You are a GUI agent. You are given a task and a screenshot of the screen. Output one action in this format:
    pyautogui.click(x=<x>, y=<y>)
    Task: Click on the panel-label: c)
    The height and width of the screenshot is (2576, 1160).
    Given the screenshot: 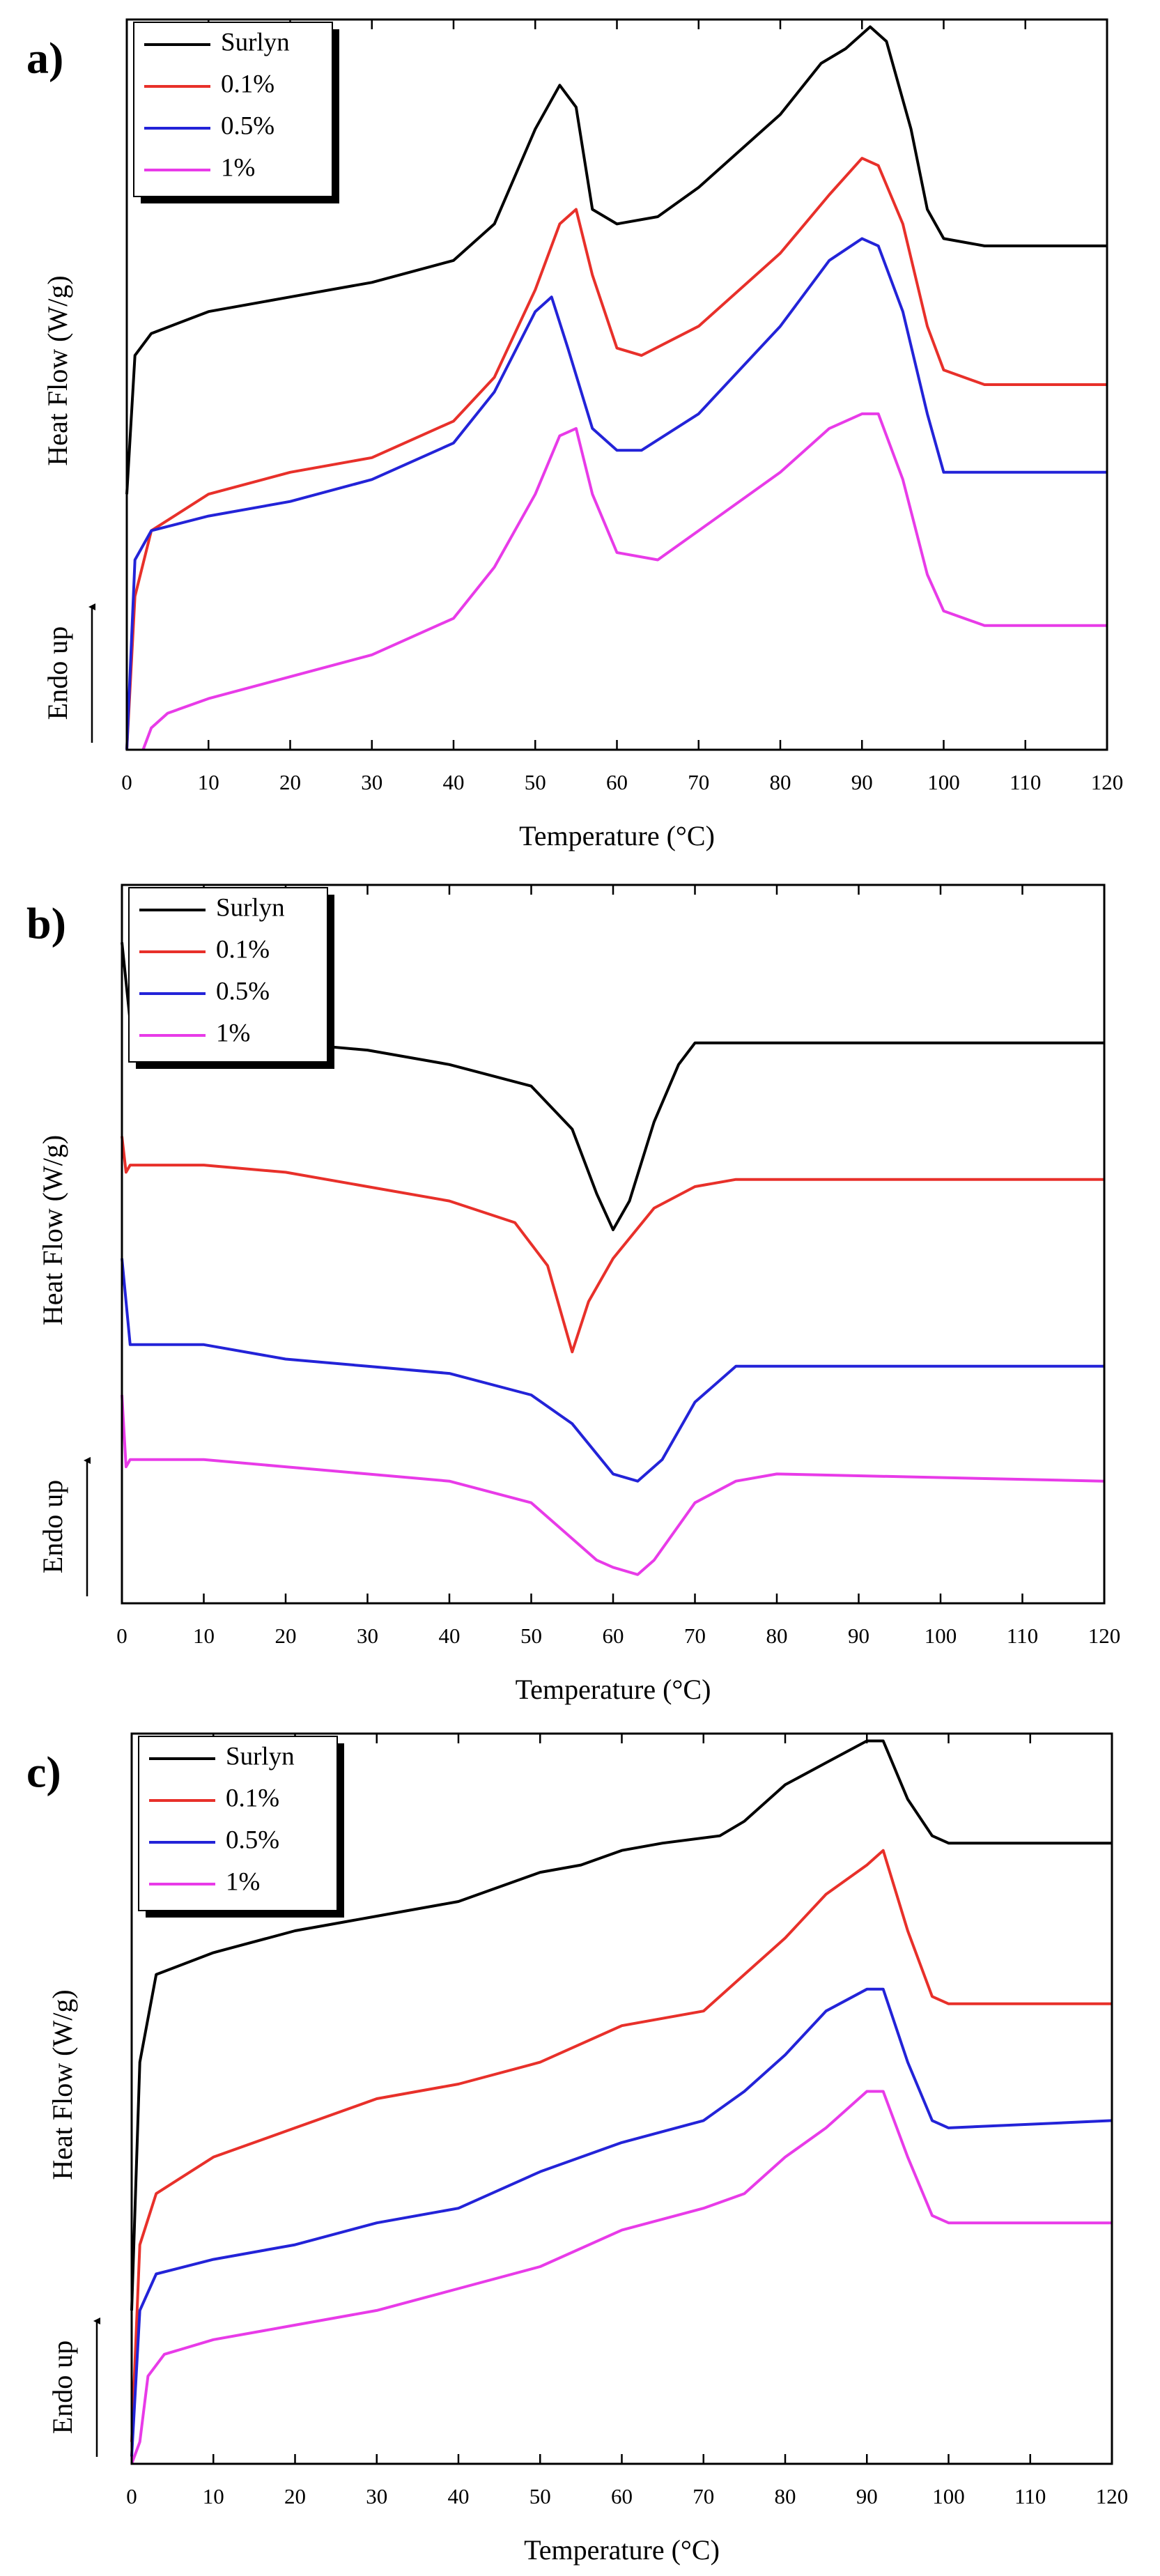 What is the action you would take?
    pyautogui.click(x=43, y=1772)
    